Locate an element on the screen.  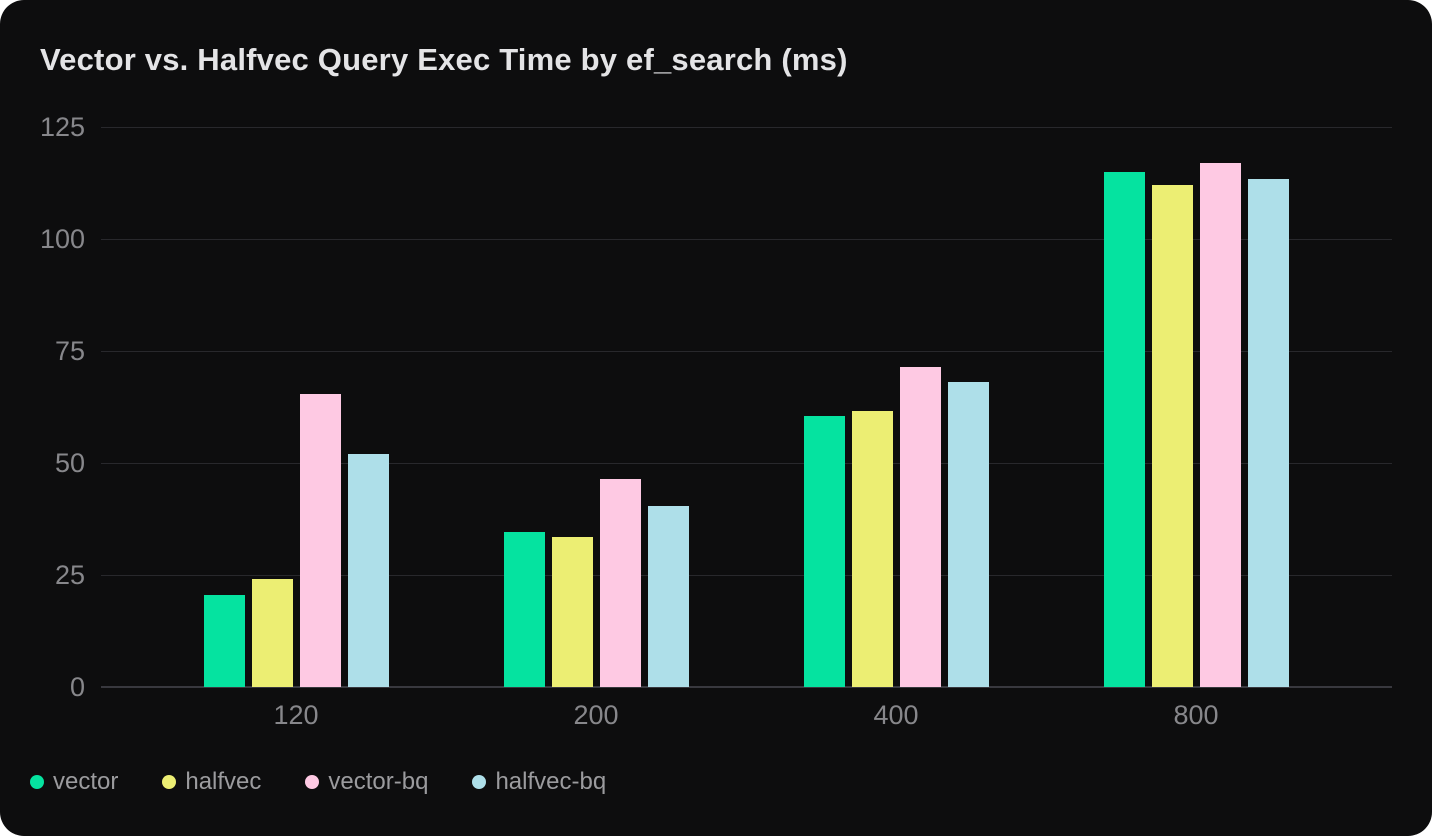
y-tick-label-25: 25 is located at coordinates (69, 575).